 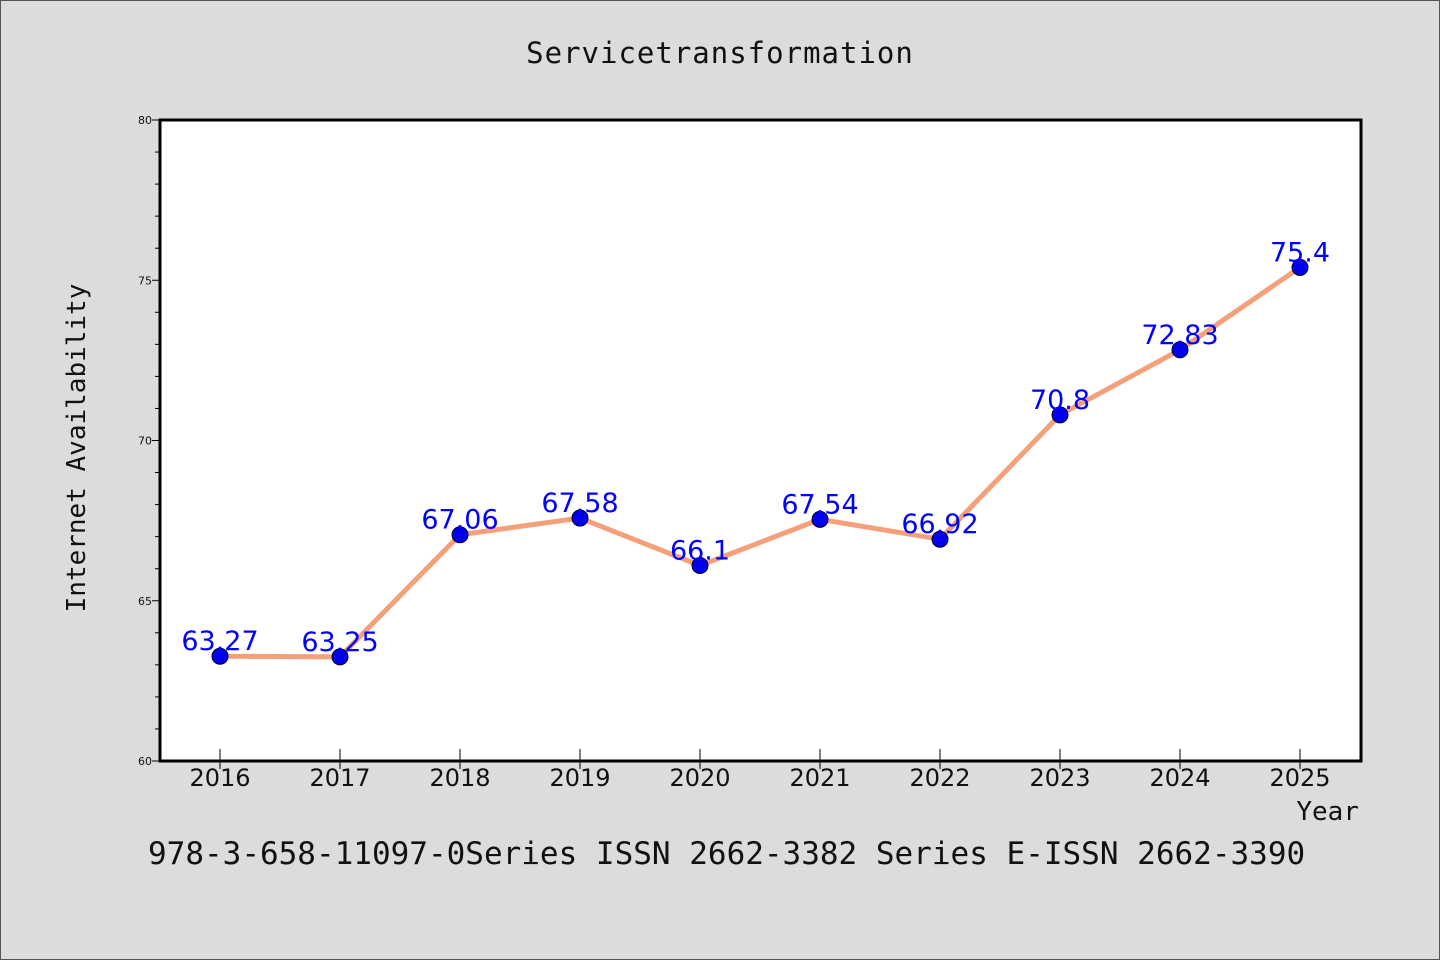 What do you see at coordinates (145, 761) in the screenshot?
I see `y-tick-label: 60` at bounding box center [145, 761].